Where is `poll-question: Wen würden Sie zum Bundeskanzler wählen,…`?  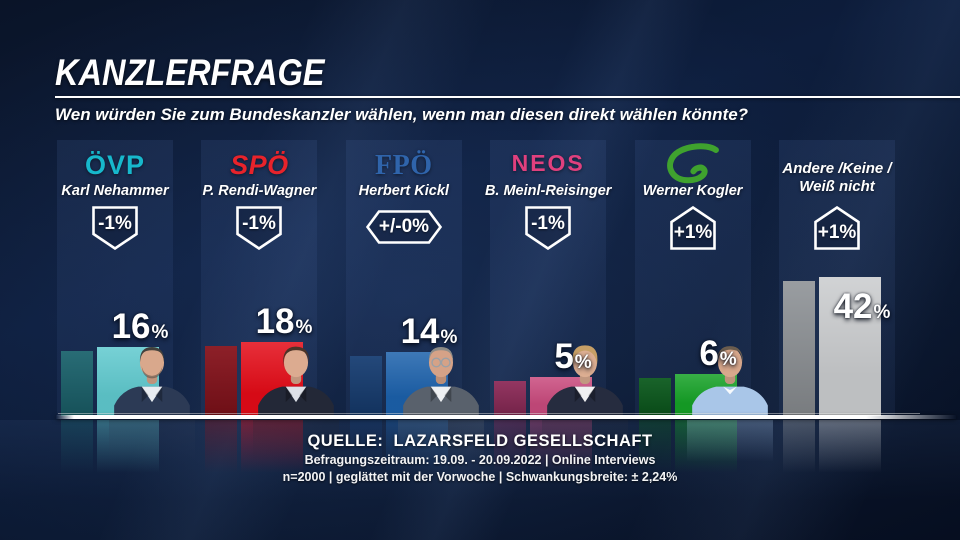
poll-question: Wen würden Sie zum Bundeskanzler wählen,… is located at coordinates (402, 114).